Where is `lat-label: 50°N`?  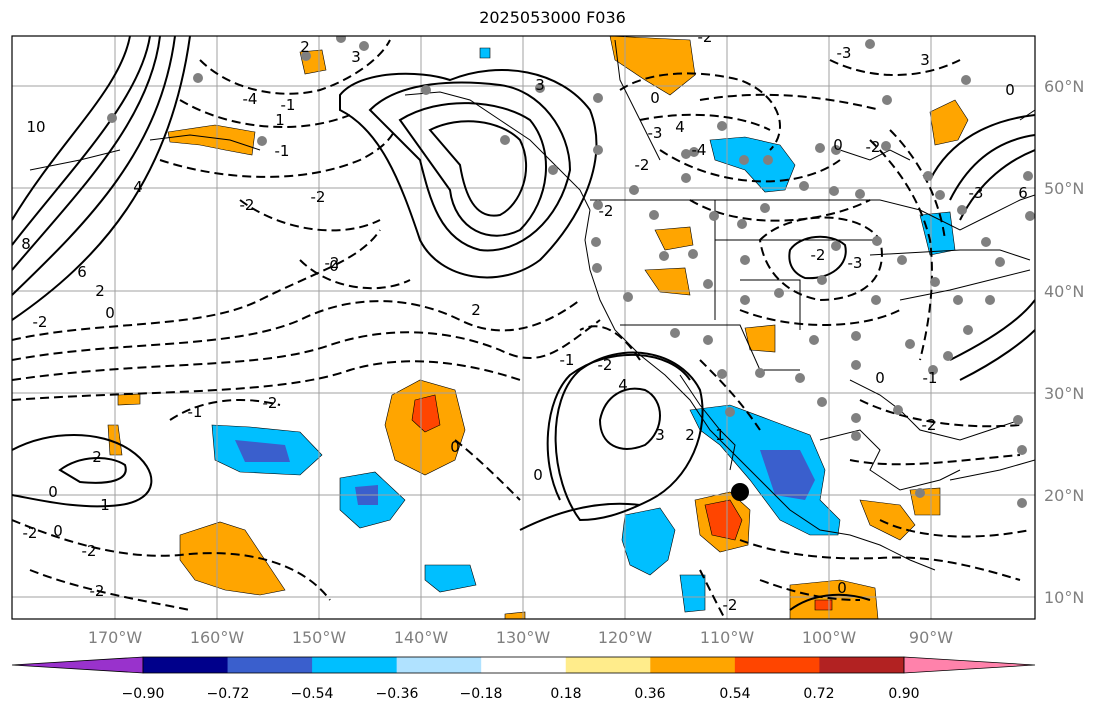
lat-label: 50°N is located at coordinates (1064, 188).